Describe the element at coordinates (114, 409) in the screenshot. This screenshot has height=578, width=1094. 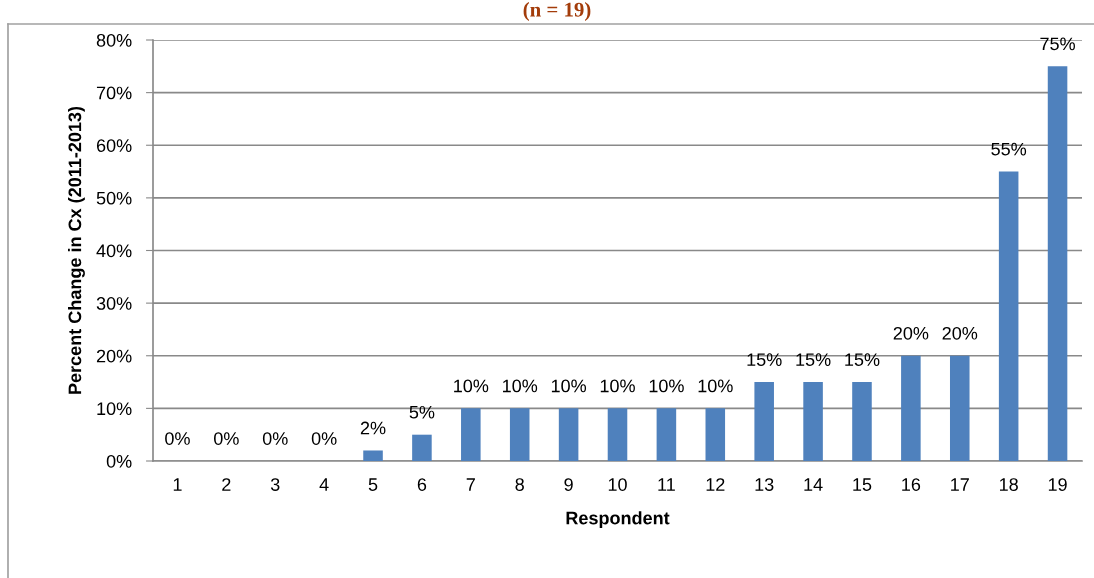
I see `y-tick-label: 10%` at that location.